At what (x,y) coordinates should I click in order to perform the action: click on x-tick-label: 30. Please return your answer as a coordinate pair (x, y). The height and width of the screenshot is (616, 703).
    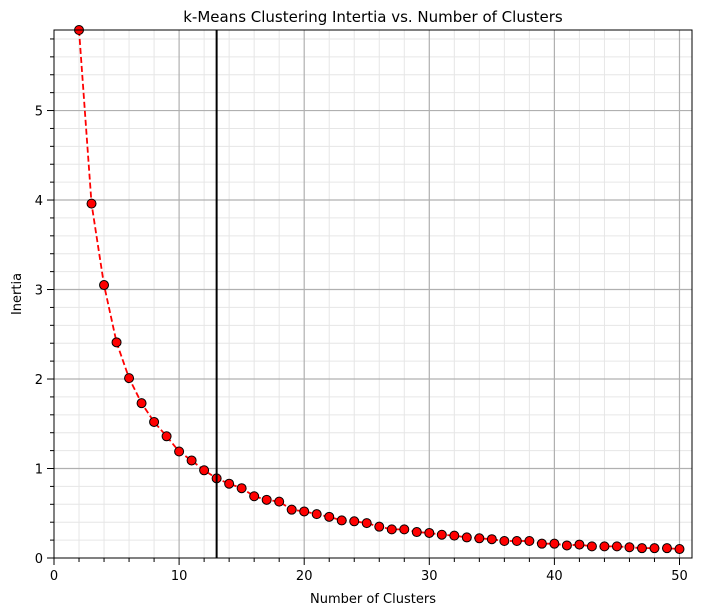
    Looking at the image, I should click on (429, 576).